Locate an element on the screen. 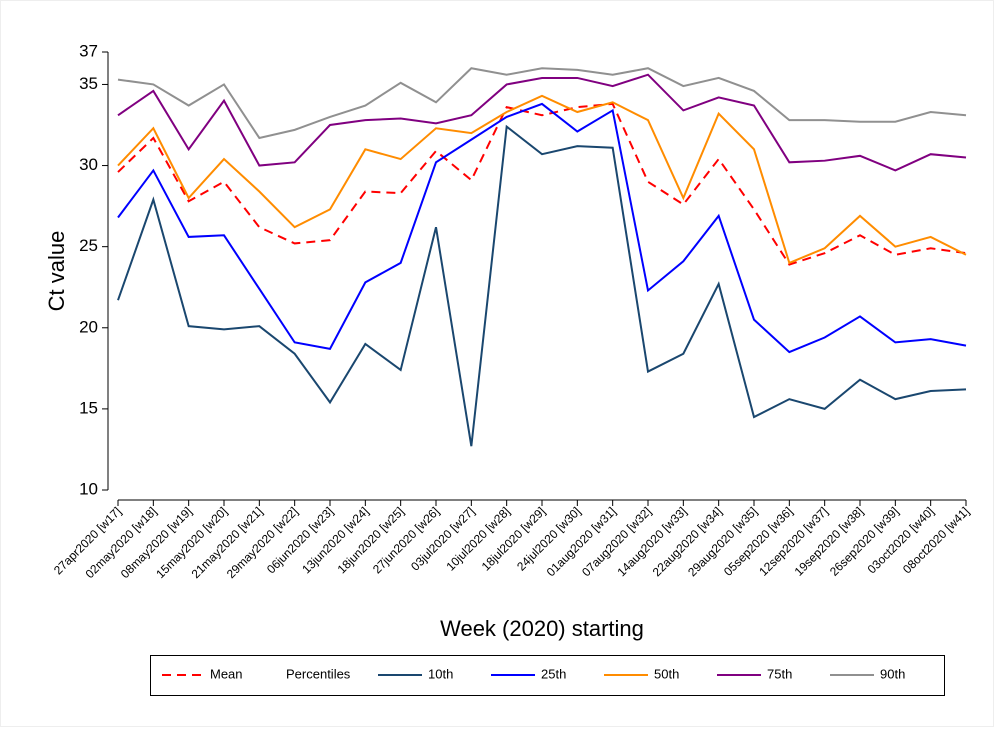  y-tick-label: 15 is located at coordinates (88, 407).